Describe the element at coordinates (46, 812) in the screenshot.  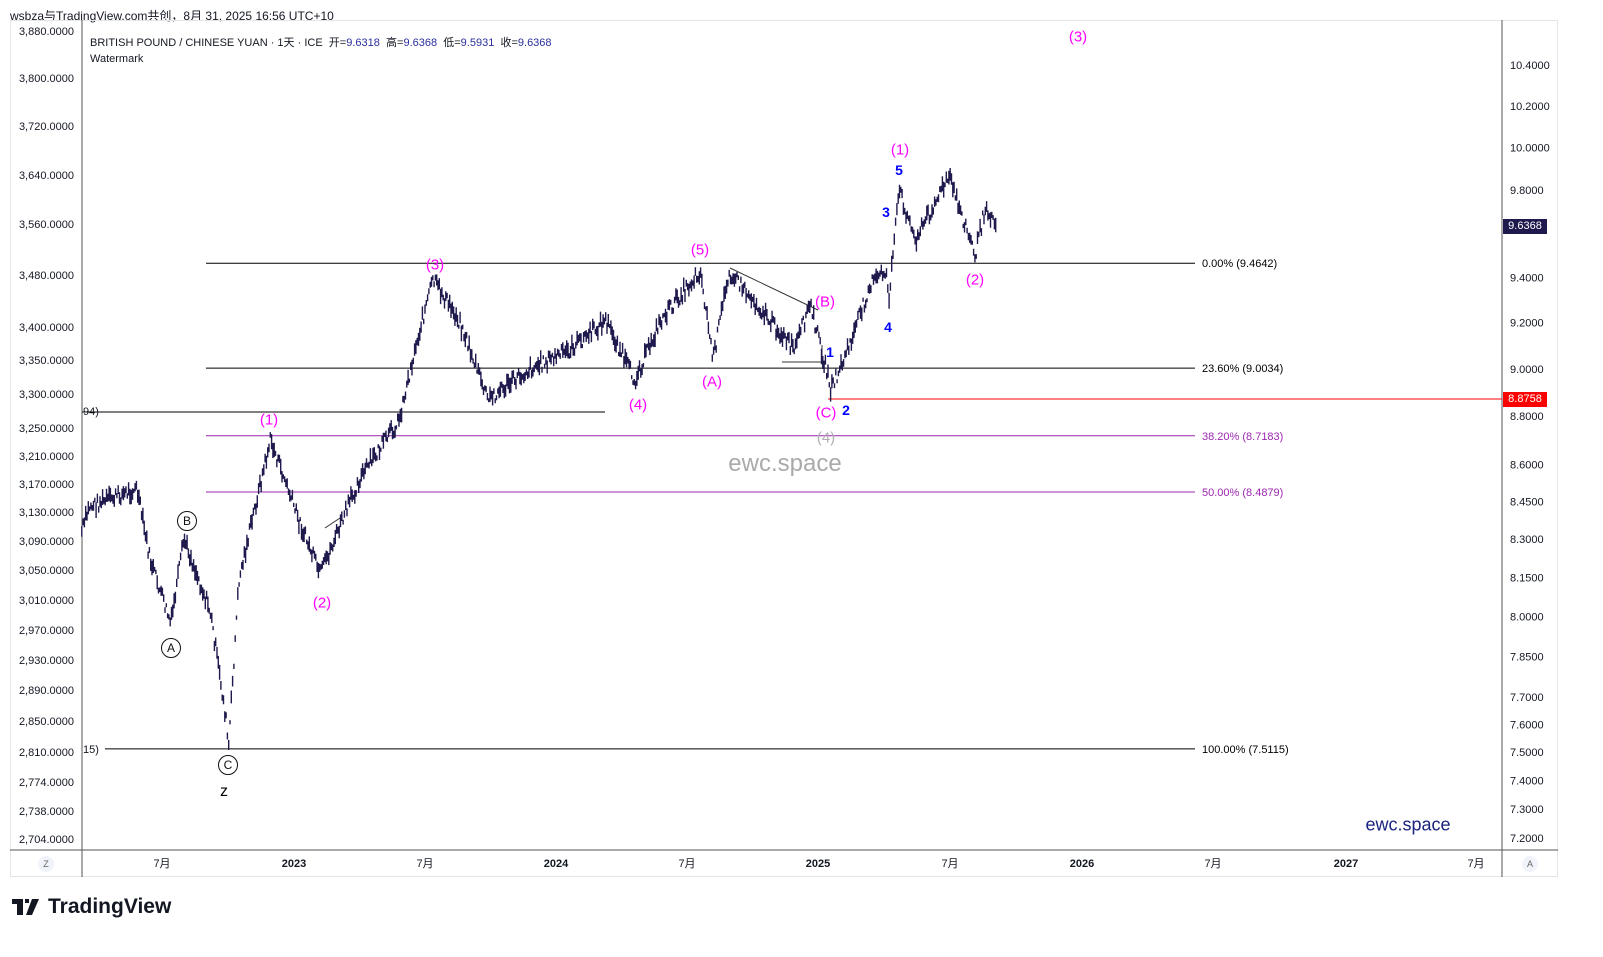
I see `left-axis-tick: 2,738.0000` at that location.